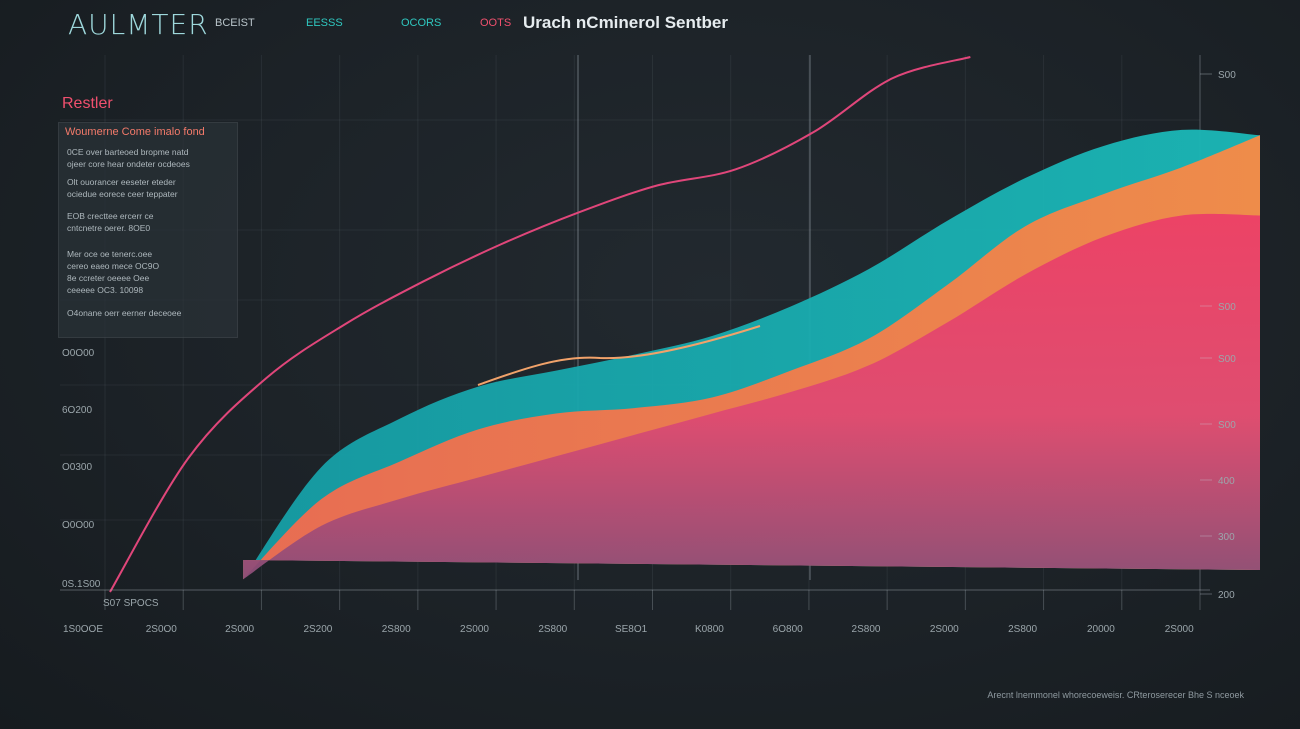 This screenshot has width=1300, height=729. What do you see at coordinates (128, 164) in the screenshot?
I see `panel-line: ojeer core hear ondeter ocdeoes` at bounding box center [128, 164].